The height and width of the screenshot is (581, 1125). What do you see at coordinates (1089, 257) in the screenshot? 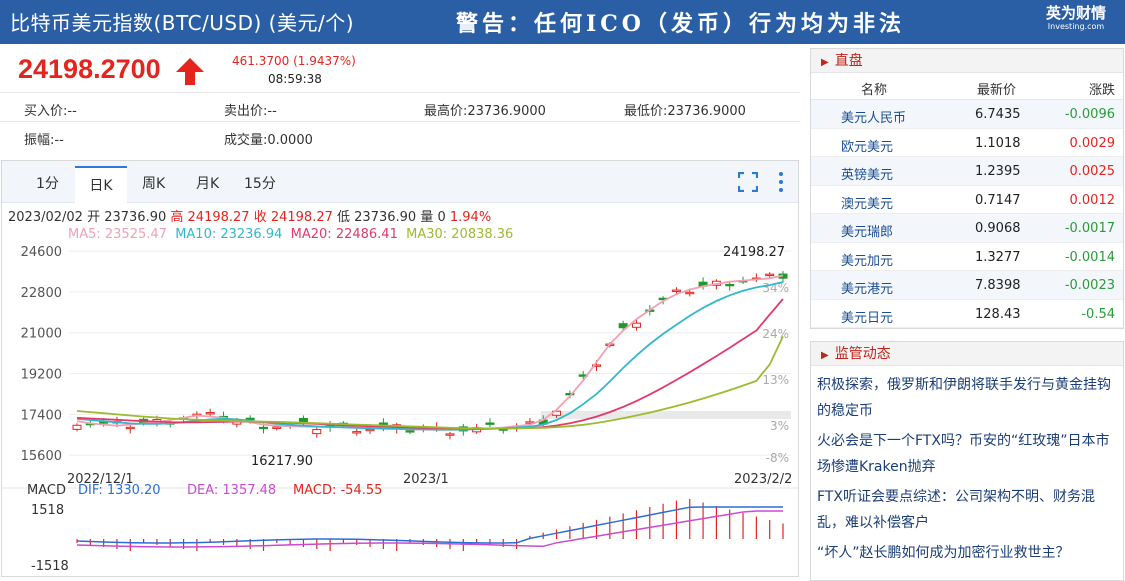
I see `ticker-change: -0.0014` at bounding box center [1089, 257].